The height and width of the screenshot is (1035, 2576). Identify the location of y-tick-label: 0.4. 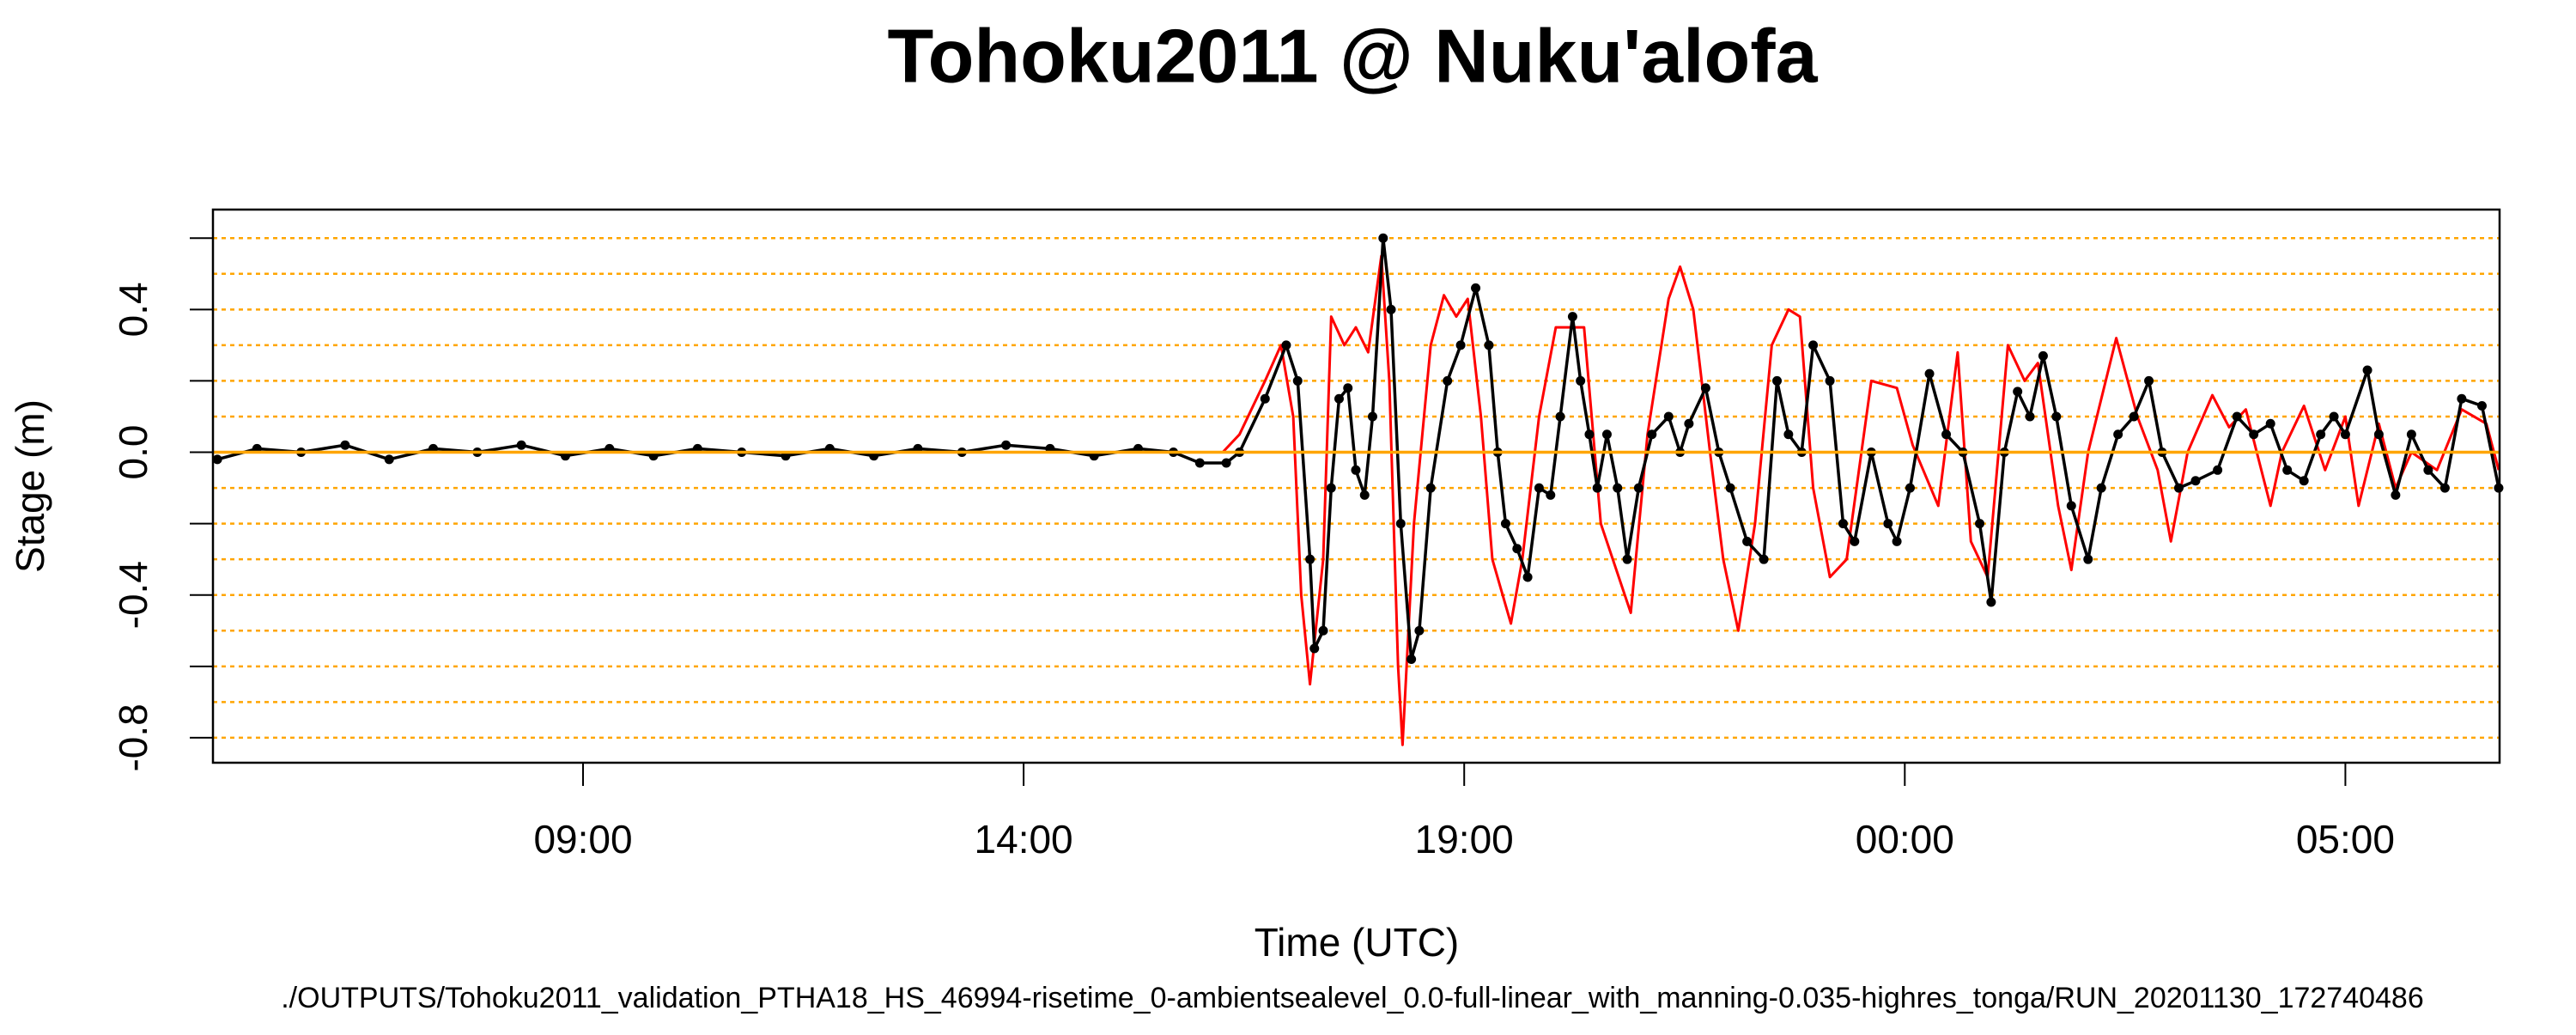
(133, 309).